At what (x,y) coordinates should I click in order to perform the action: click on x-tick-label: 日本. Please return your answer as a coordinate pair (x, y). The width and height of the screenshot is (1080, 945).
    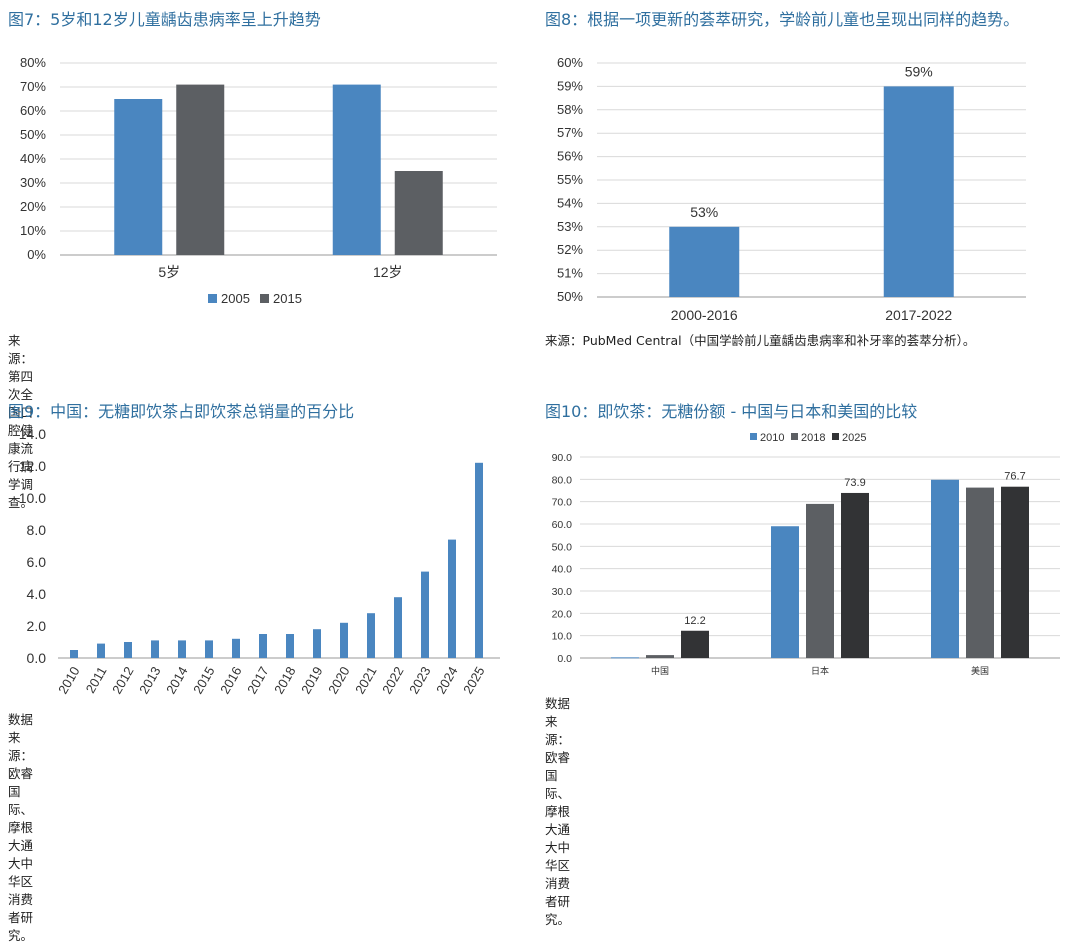
    Looking at the image, I should click on (820, 670).